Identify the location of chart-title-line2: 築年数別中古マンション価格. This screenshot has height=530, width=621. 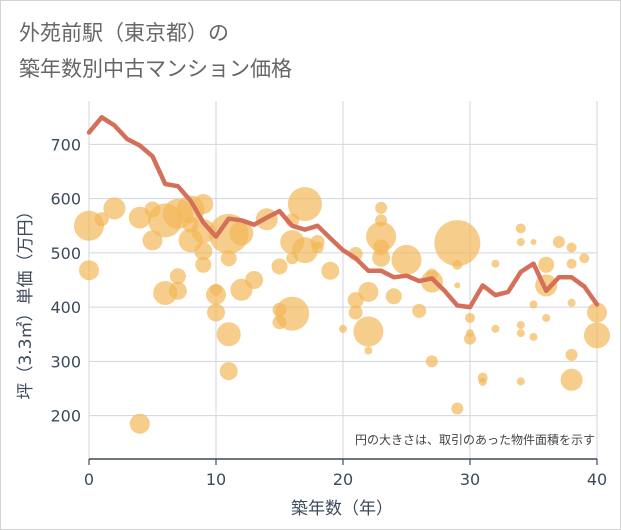
(155, 69).